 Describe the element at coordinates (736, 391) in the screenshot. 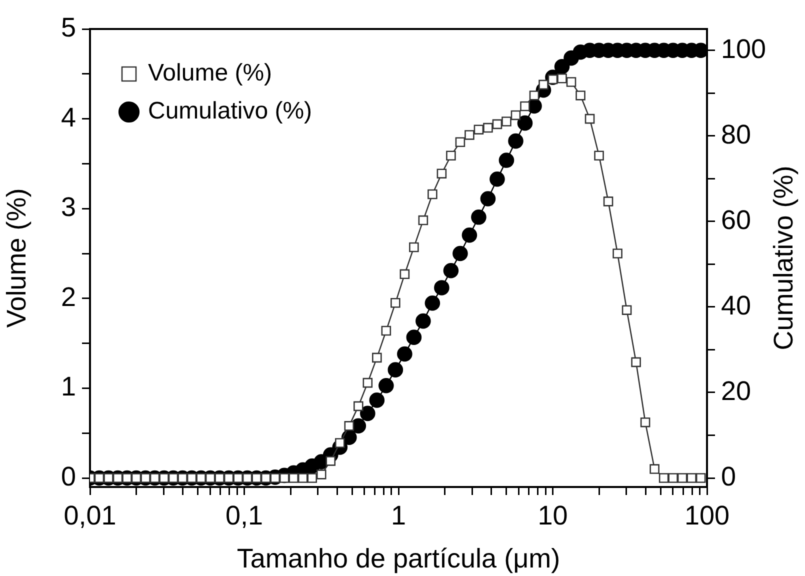

I see `y2-tick-label: 20` at that location.